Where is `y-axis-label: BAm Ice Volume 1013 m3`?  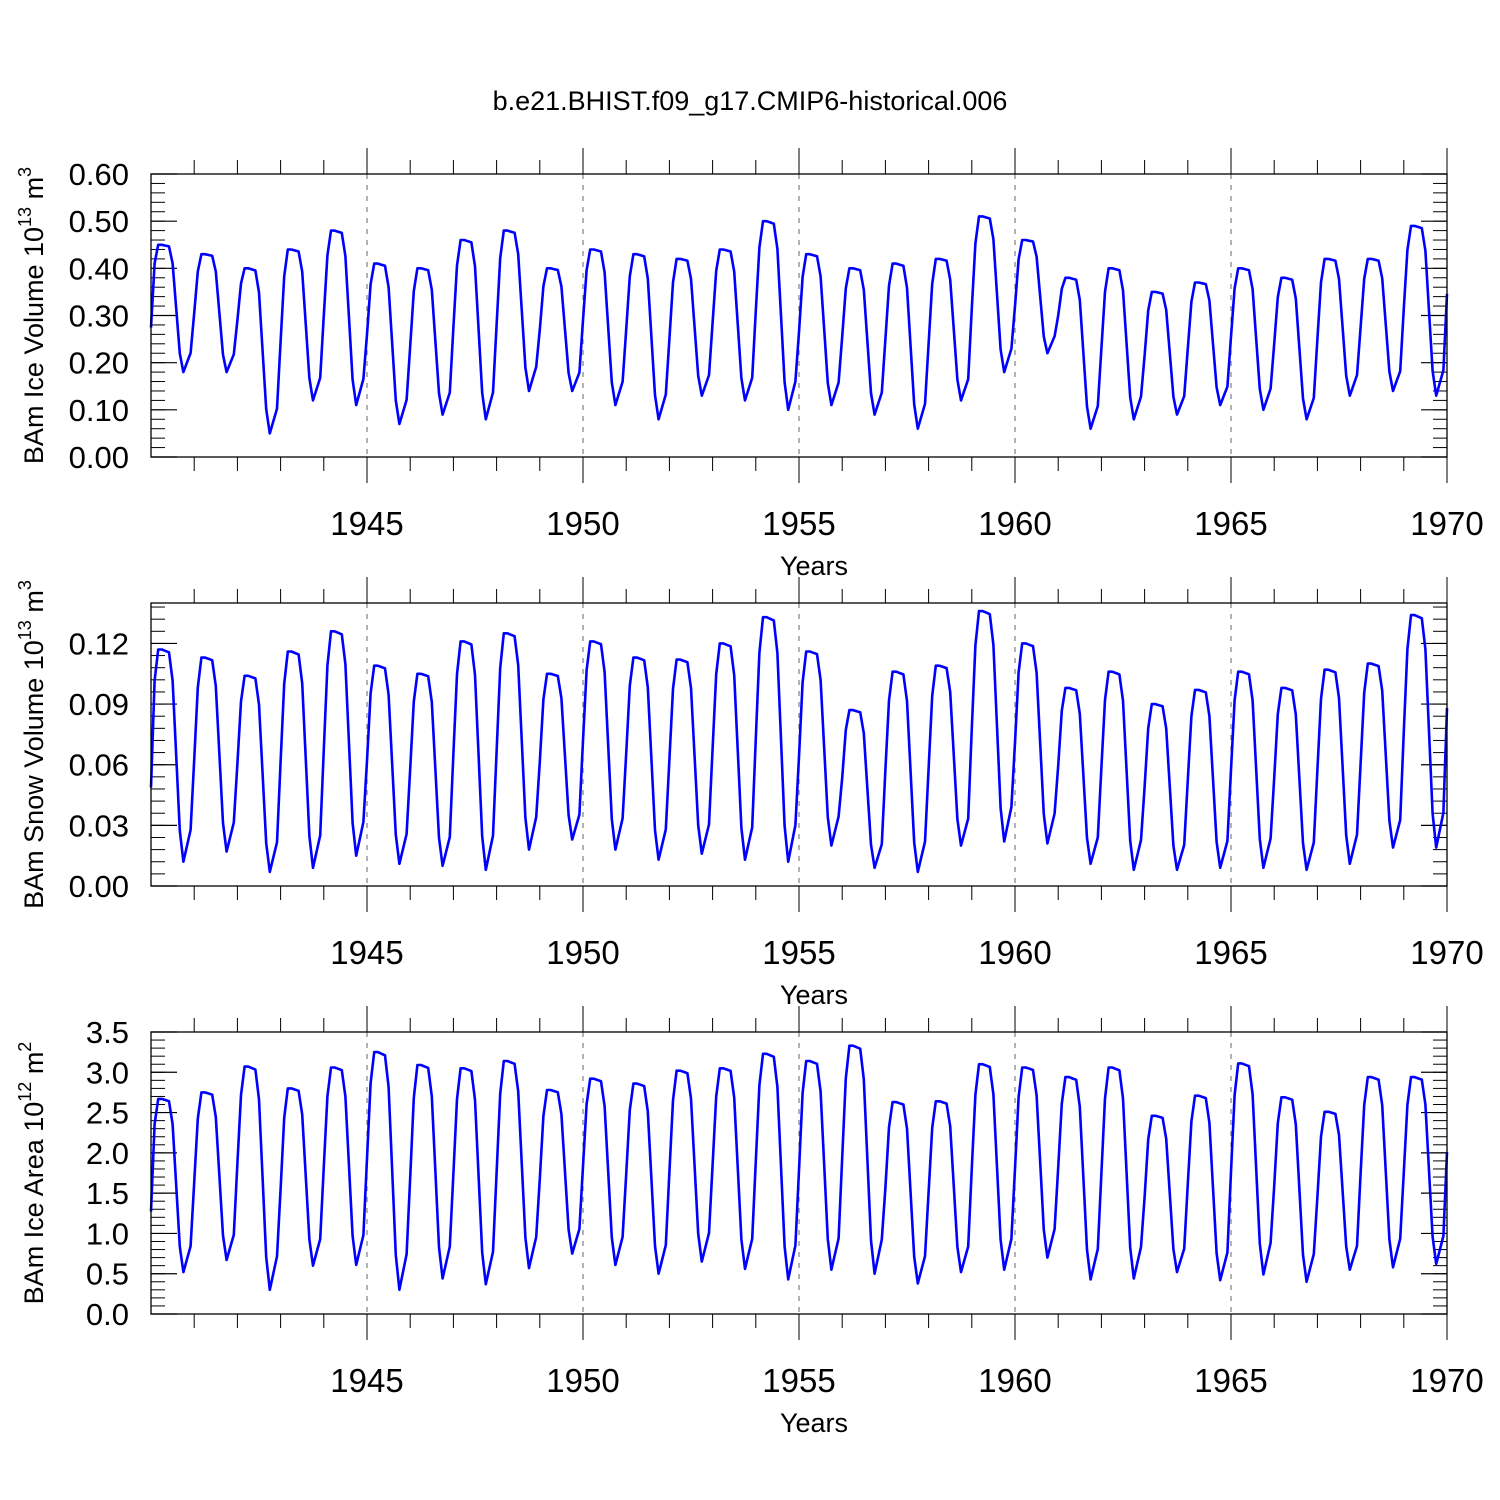
y-axis-label: BAm Ice Volume 1013 m3 is located at coordinates (32, 315).